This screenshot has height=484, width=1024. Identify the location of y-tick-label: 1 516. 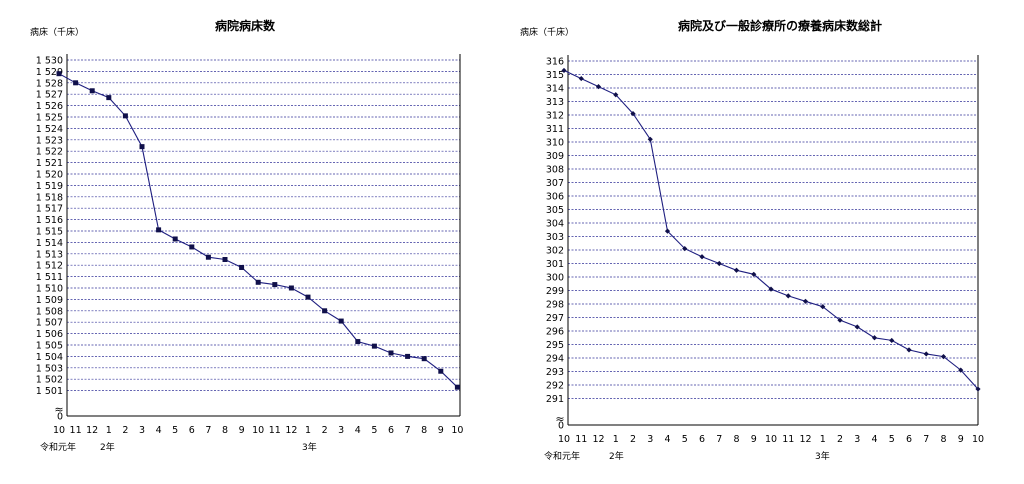
(49, 220).